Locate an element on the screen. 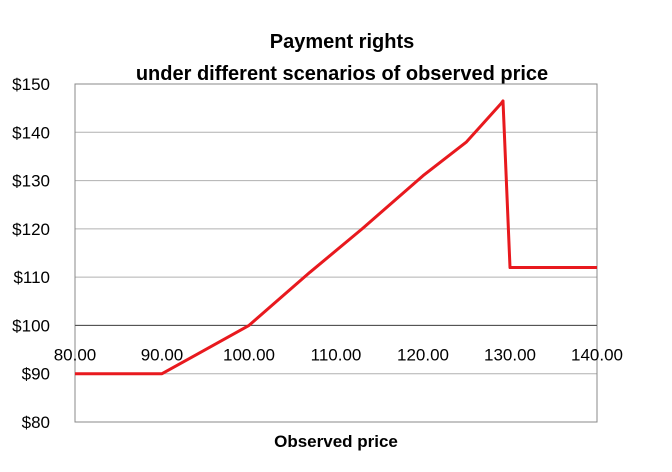 The width and height of the screenshot is (672, 472). x-tick-labels: 80.00 90.00 100.00 110.00 120.00 130.00 140.00 is located at coordinates (338, 354).